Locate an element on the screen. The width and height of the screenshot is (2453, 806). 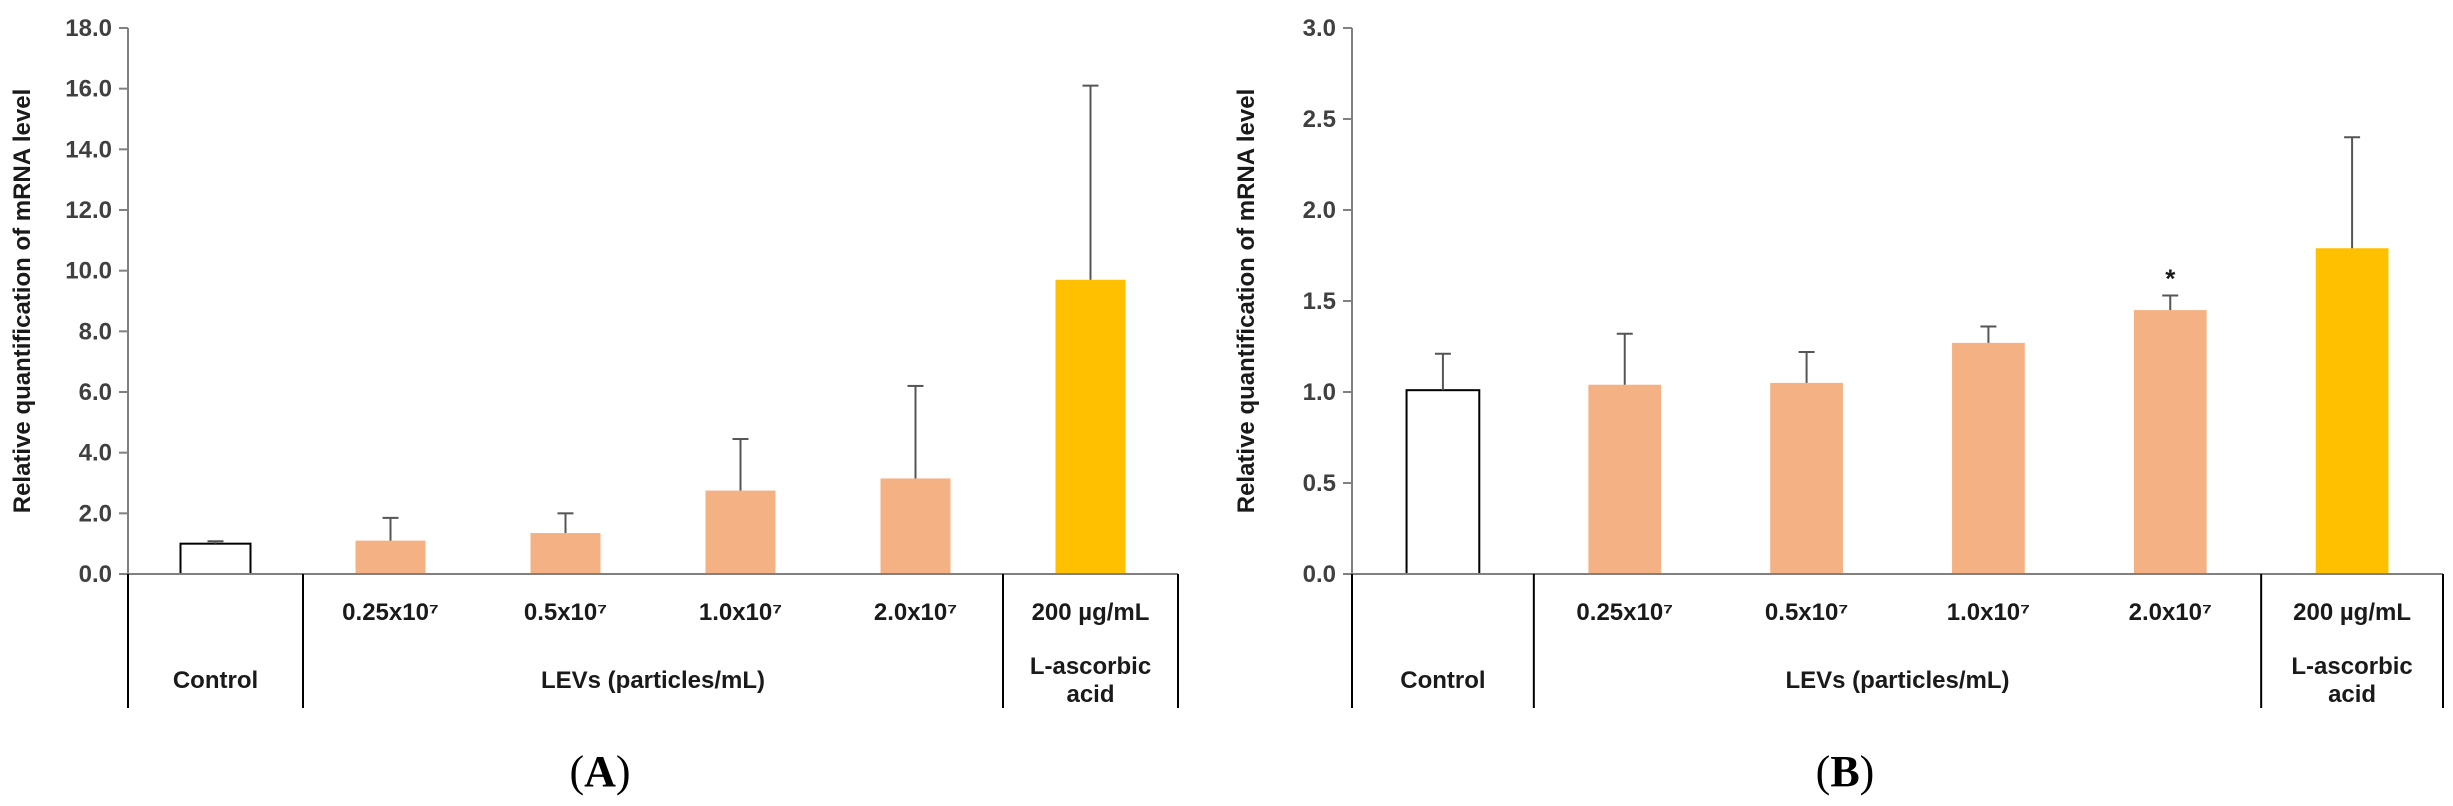
y-tick-label: 3.0 is located at coordinates (1319, 28).